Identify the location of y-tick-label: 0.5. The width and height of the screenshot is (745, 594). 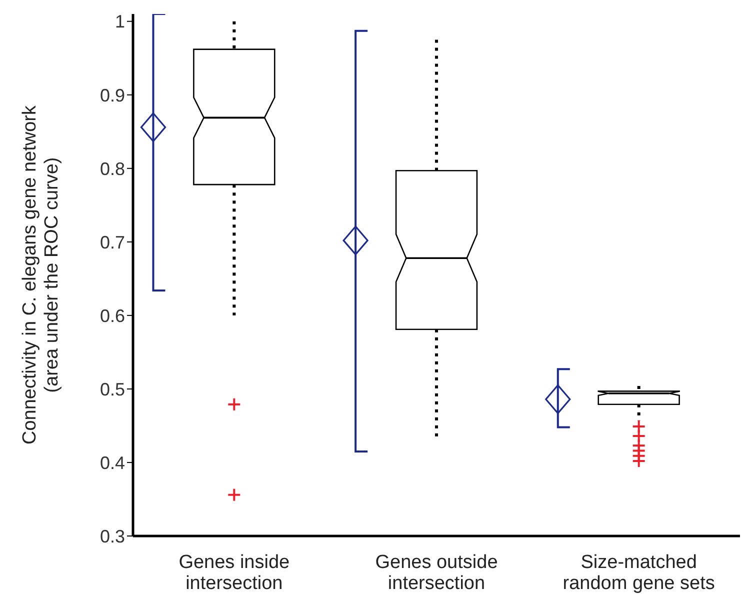
(112, 389).